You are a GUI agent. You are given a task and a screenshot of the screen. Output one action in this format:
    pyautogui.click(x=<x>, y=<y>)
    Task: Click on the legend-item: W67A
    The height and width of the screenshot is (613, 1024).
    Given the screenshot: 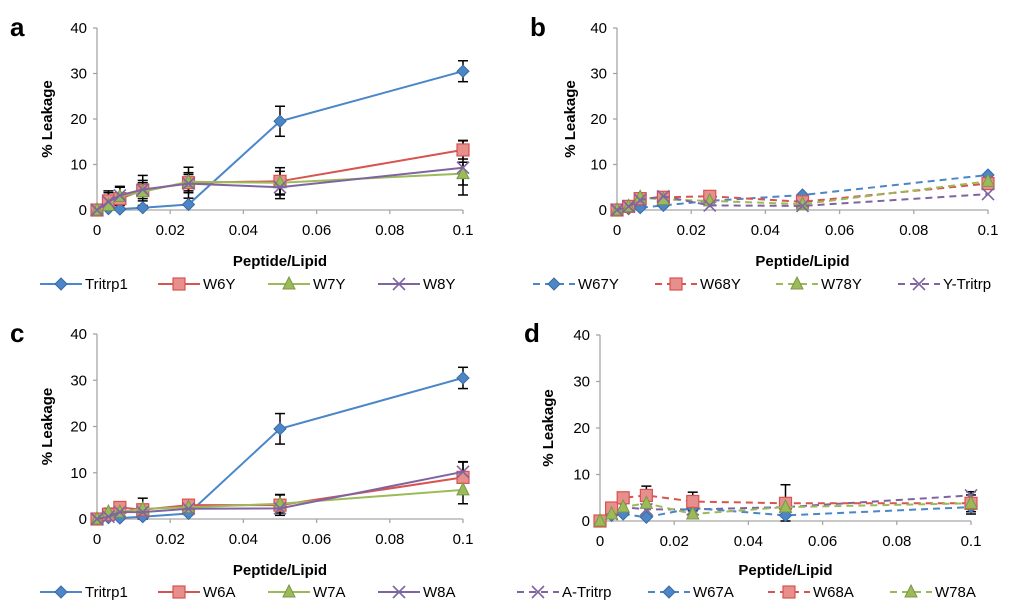 What is the action you would take?
    pyautogui.click(x=691, y=592)
    